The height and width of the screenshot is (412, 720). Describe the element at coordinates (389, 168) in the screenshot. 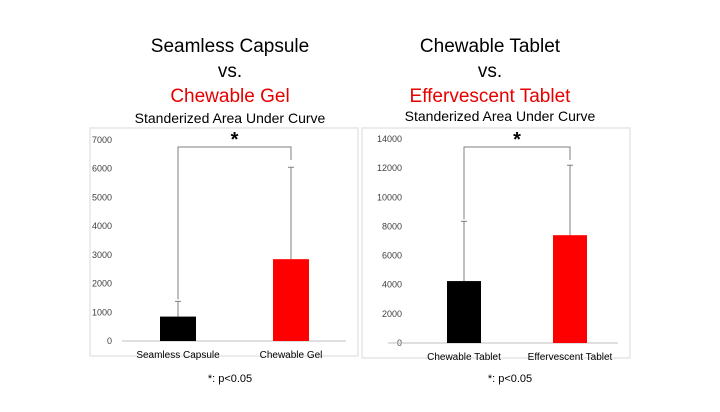

I see `y-tick-label: 12000` at that location.